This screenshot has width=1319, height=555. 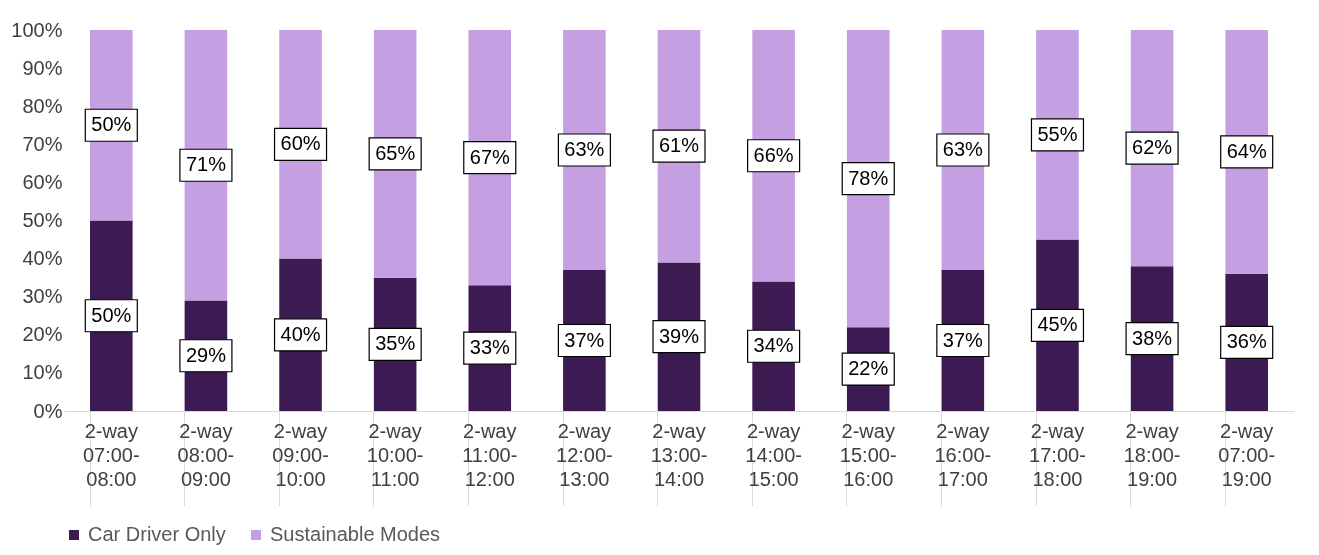 I want to click on text: 36%, so click(x=1246, y=341).